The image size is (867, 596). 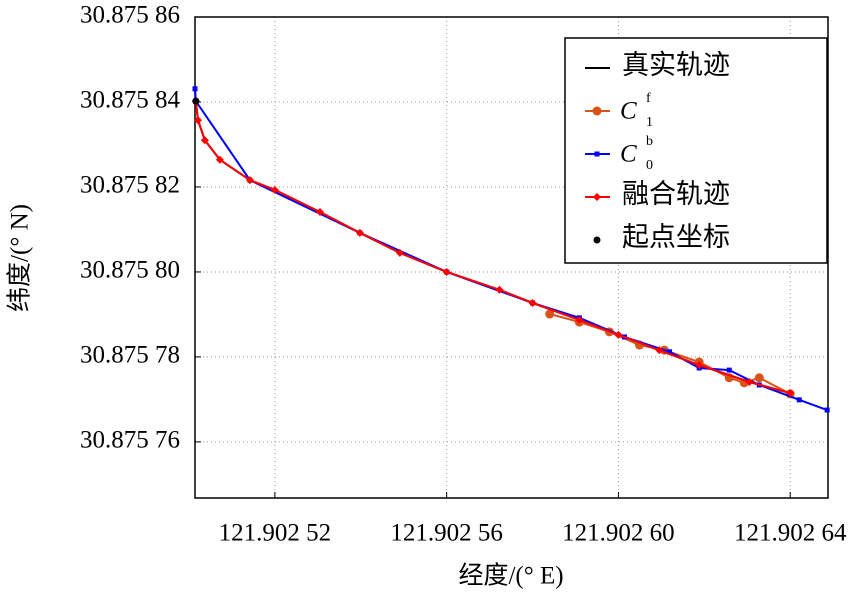 What do you see at coordinates (676, 194) in the screenshot?
I see `legend-label: 融合轨迹` at bounding box center [676, 194].